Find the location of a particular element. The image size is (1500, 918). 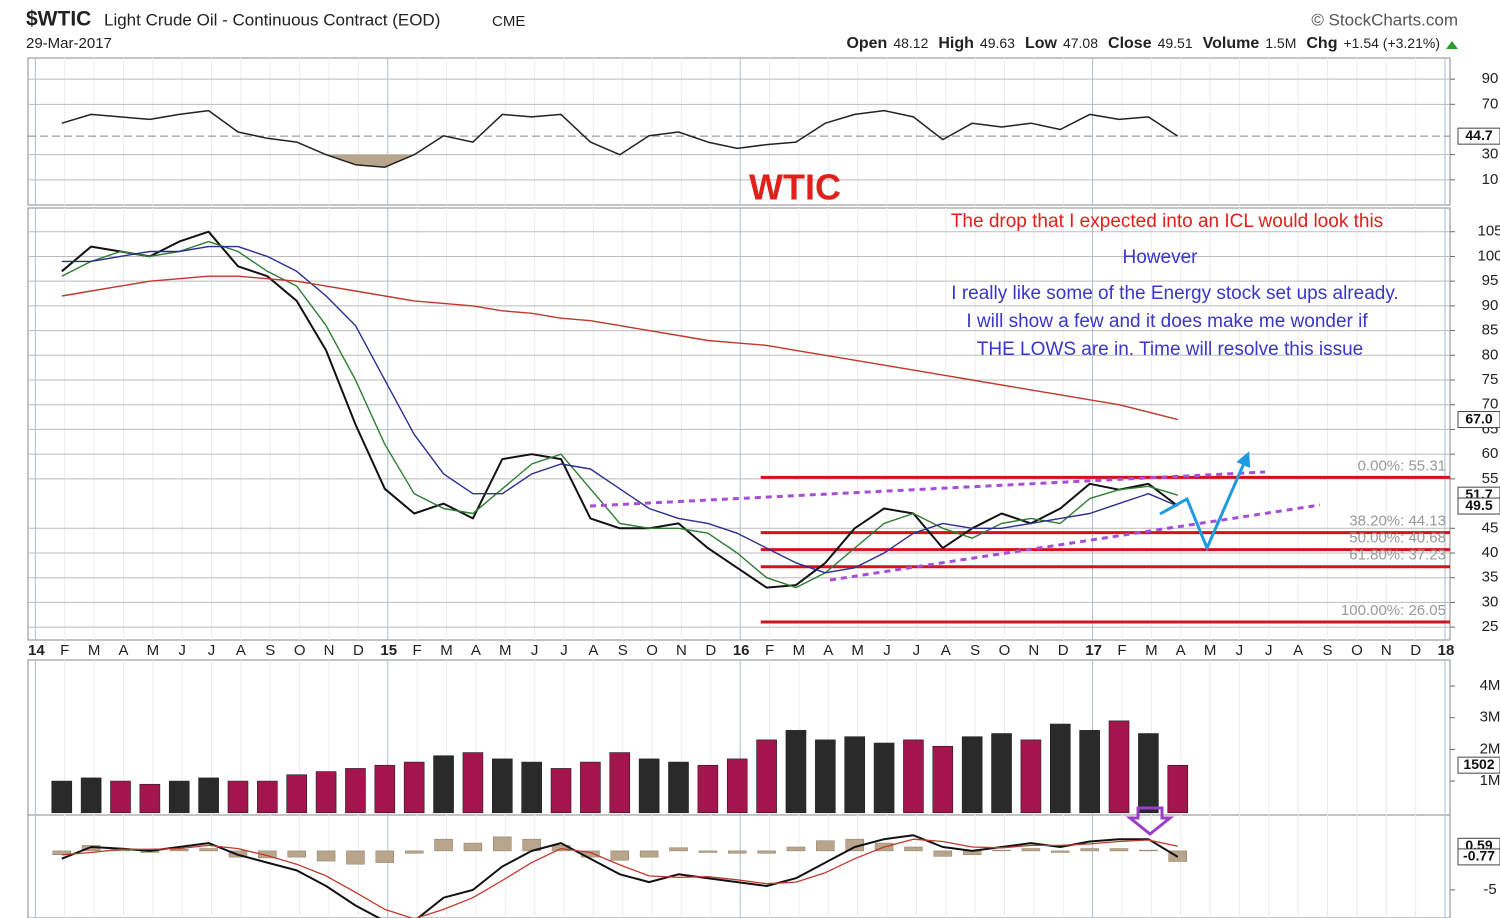

marker-box is located at coordinates (1478, 857).